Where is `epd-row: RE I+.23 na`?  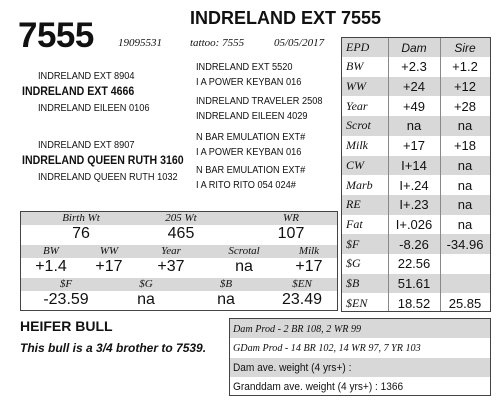 epd-row: RE I+.23 na is located at coordinates (416, 204).